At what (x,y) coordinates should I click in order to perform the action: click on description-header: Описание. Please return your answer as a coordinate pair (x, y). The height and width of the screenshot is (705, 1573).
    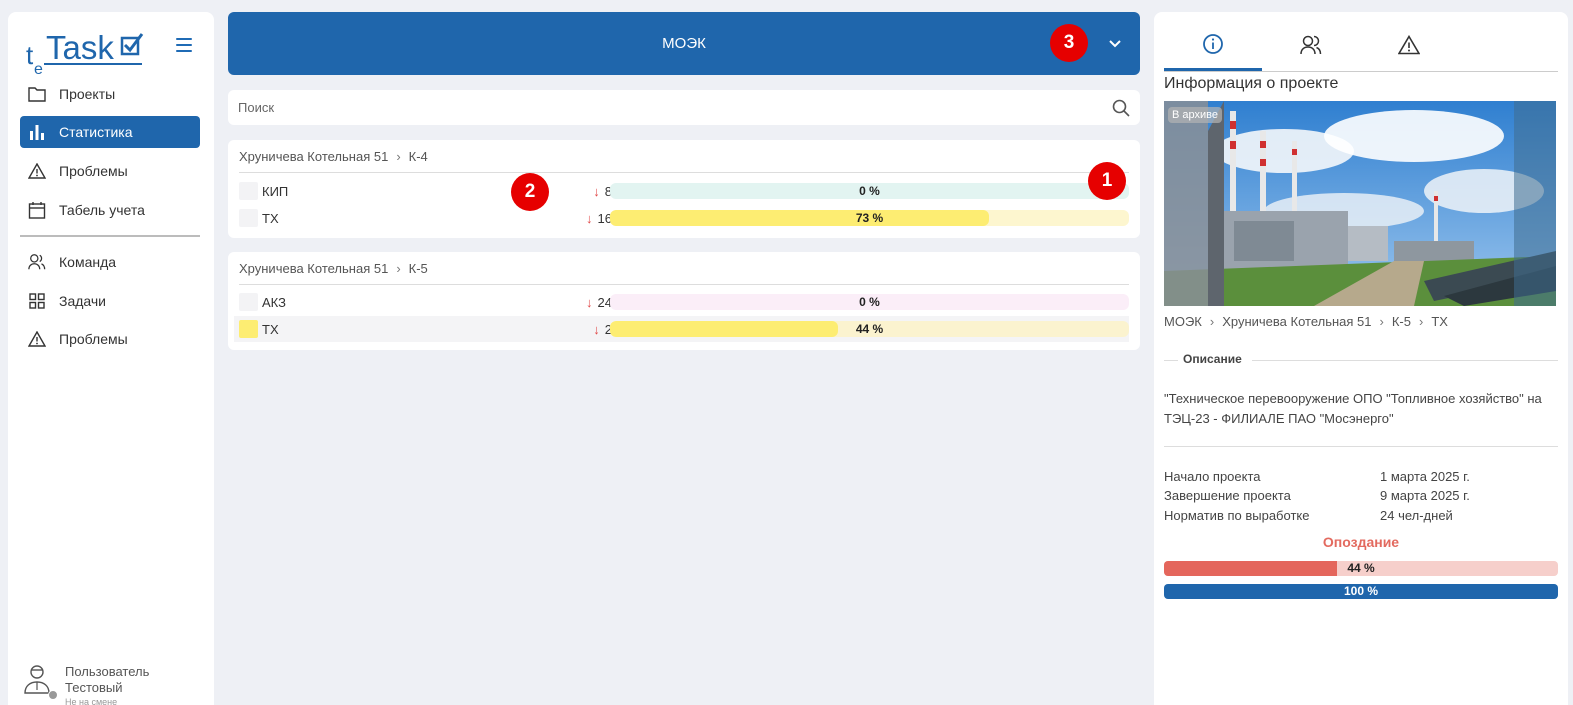
    Looking at the image, I should click on (1361, 360).